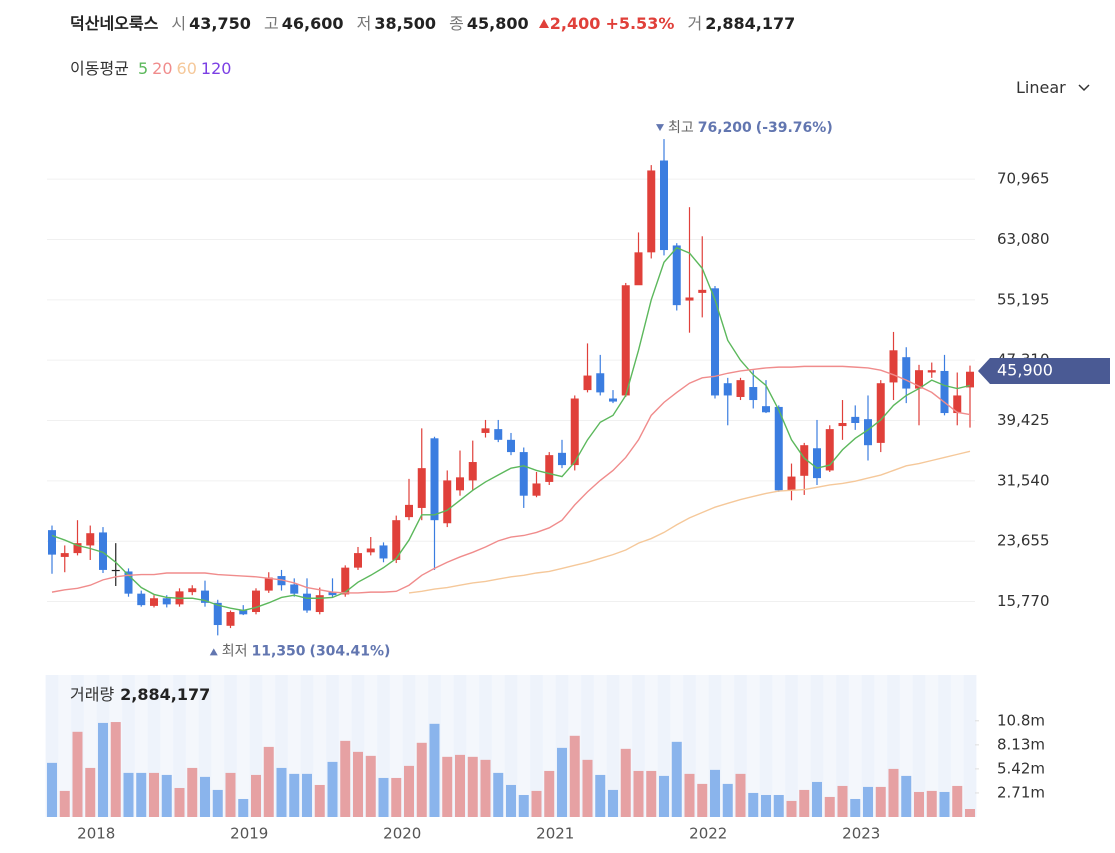 Image resolution: width=1115 pixels, height=853 pixels. Describe the element at coordinates (312, 23) in the screenshot. I see `high-value: 46,600` at that location.